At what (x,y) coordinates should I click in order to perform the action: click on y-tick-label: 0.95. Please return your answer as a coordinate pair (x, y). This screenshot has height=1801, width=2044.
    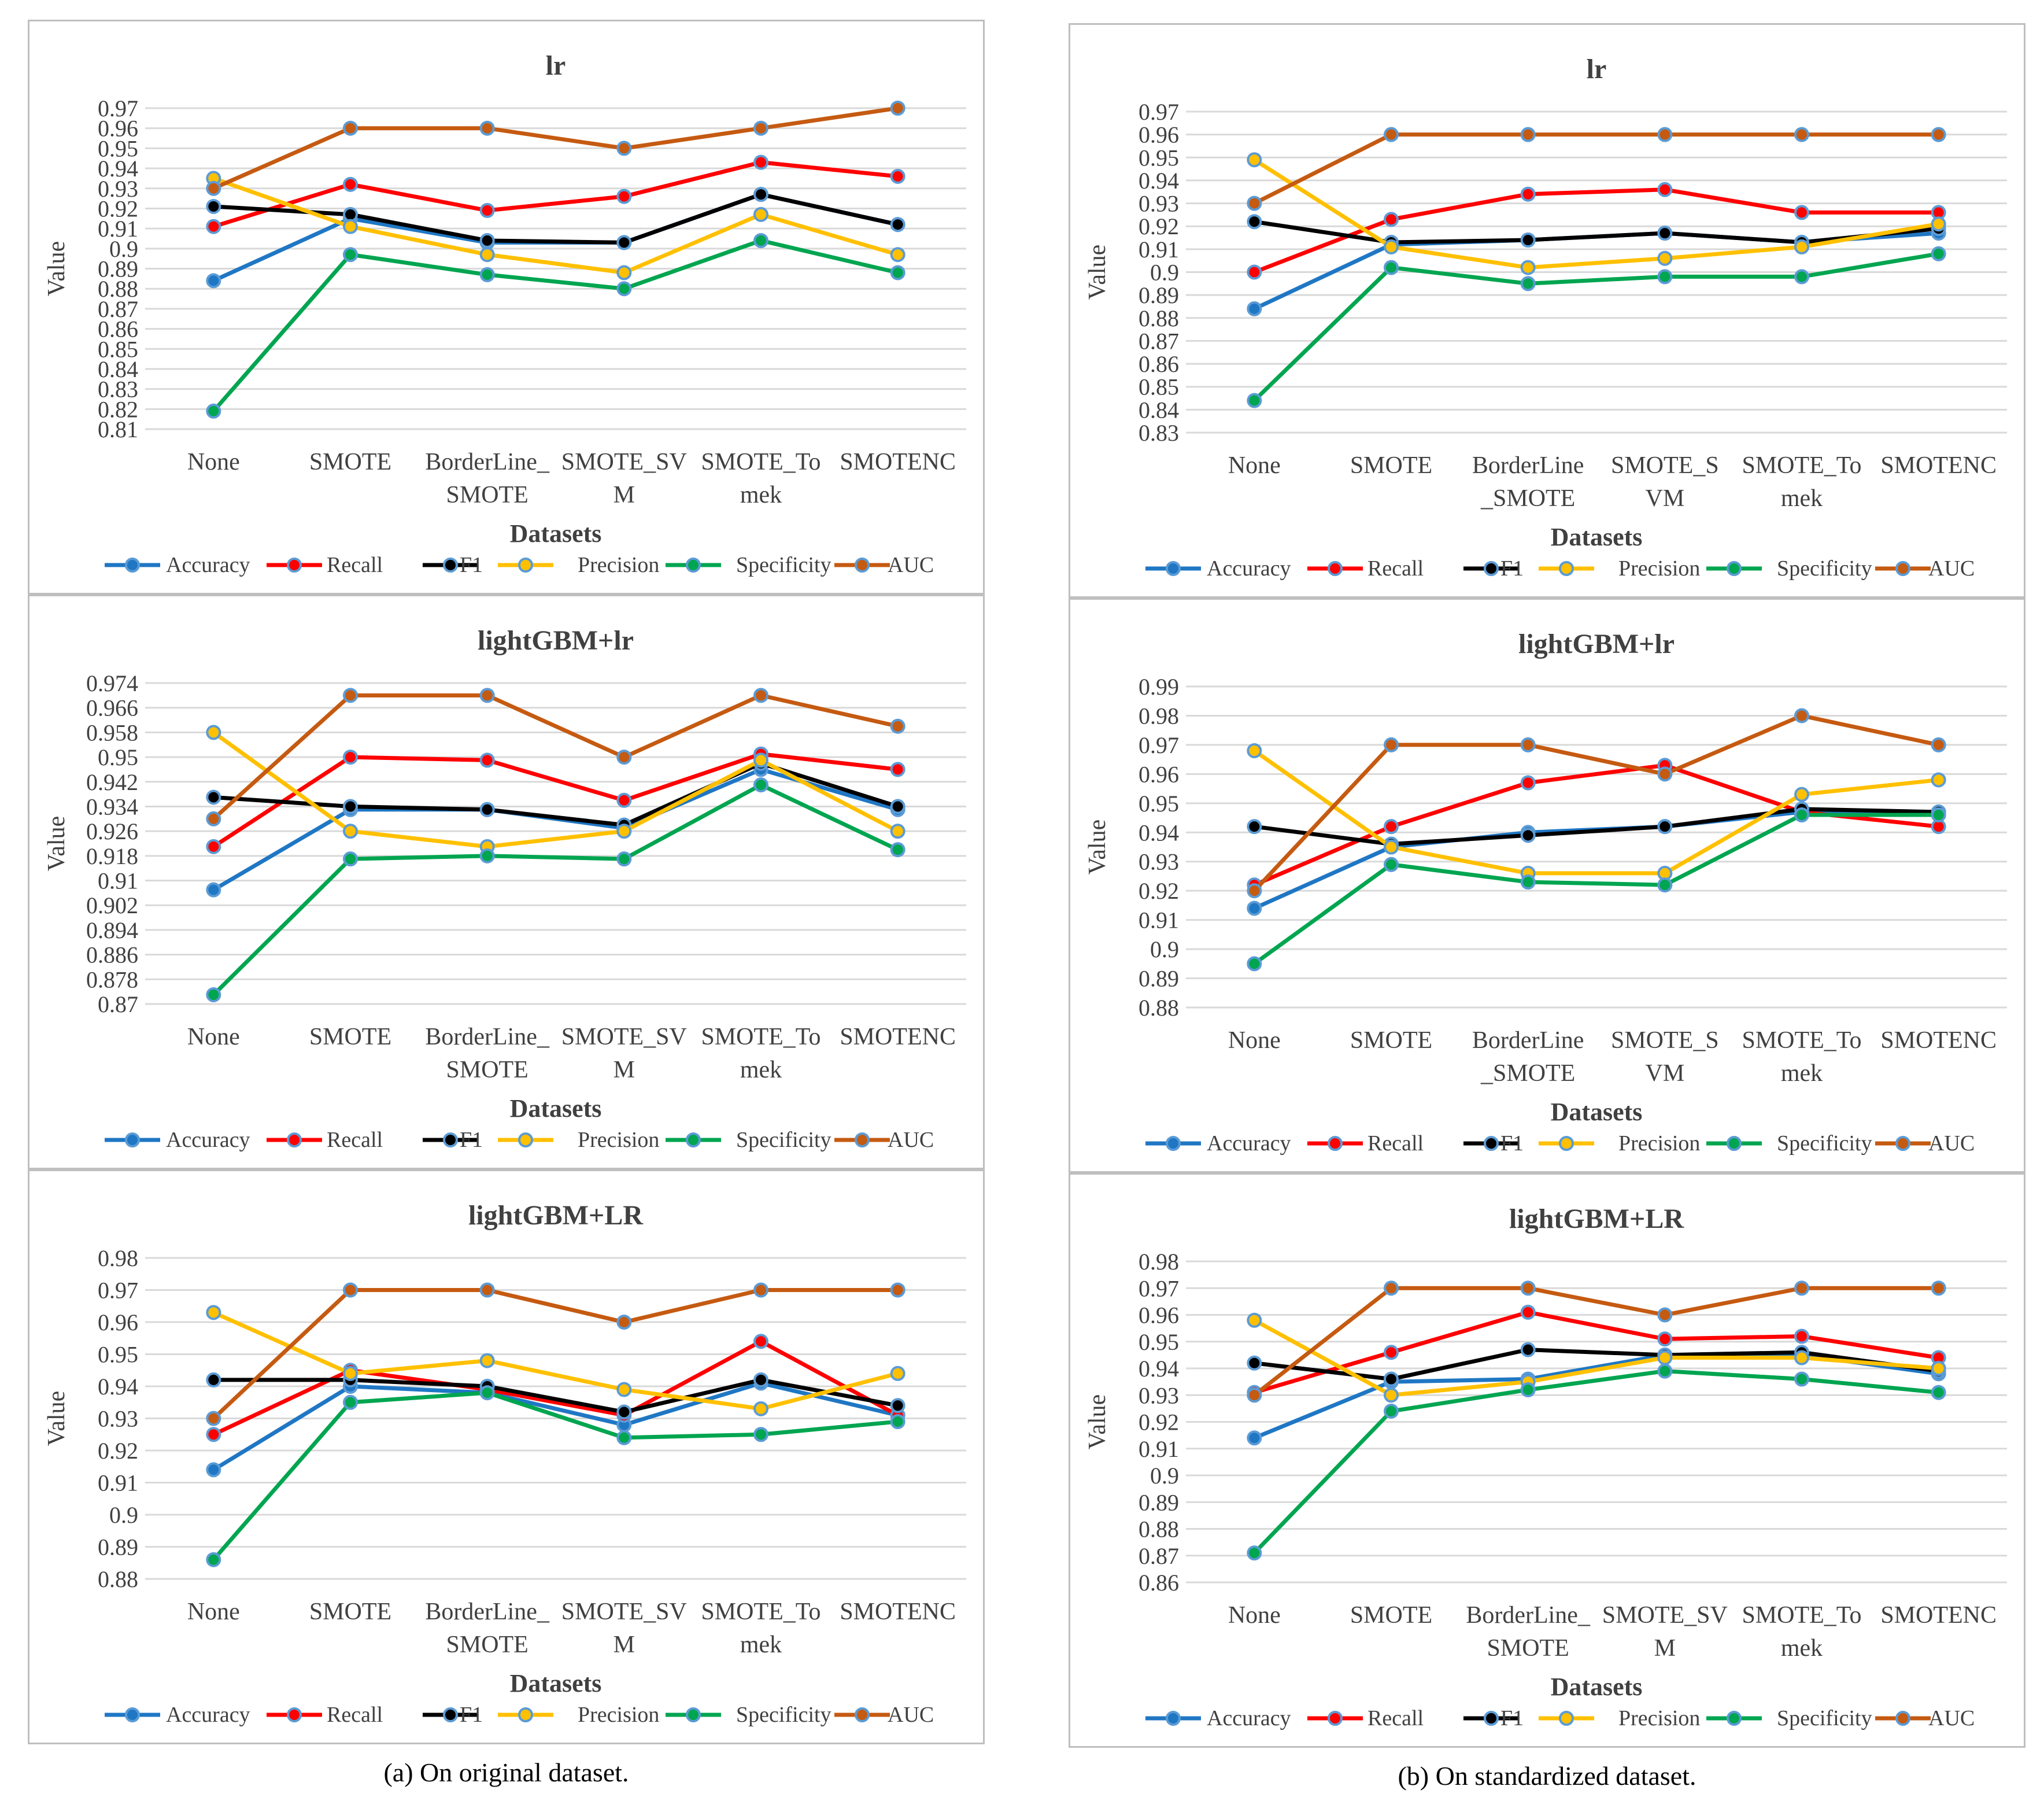
    Looking at the image, I should click on (1159, 158).